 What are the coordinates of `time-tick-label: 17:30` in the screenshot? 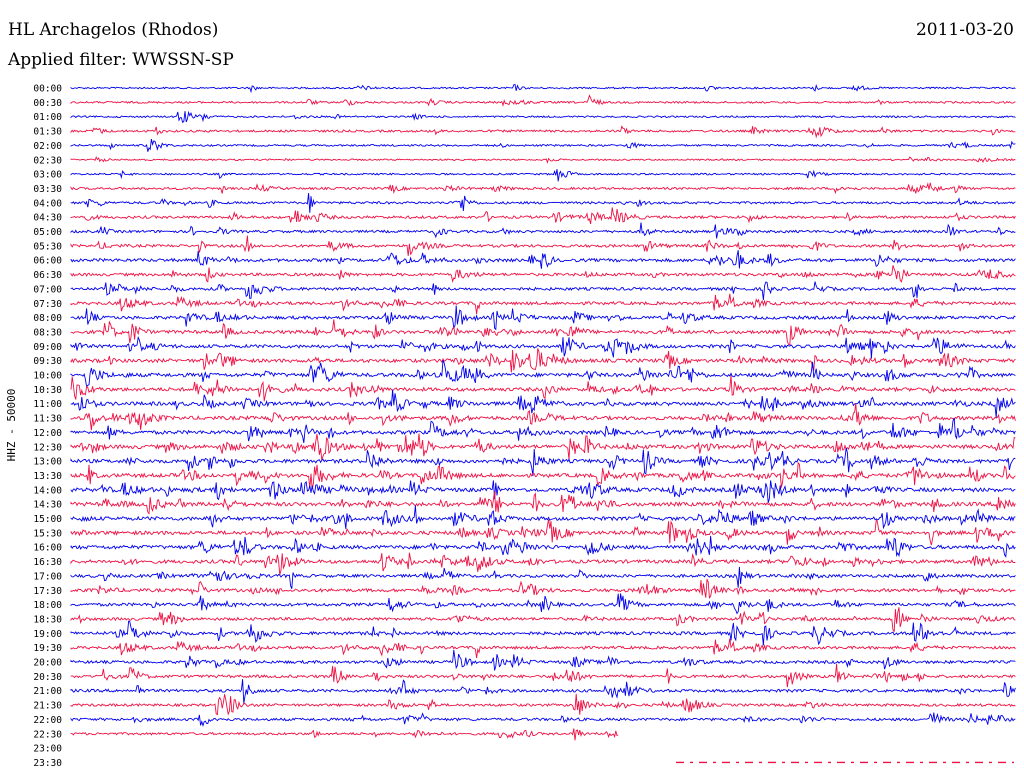 It's located at (47, 591).